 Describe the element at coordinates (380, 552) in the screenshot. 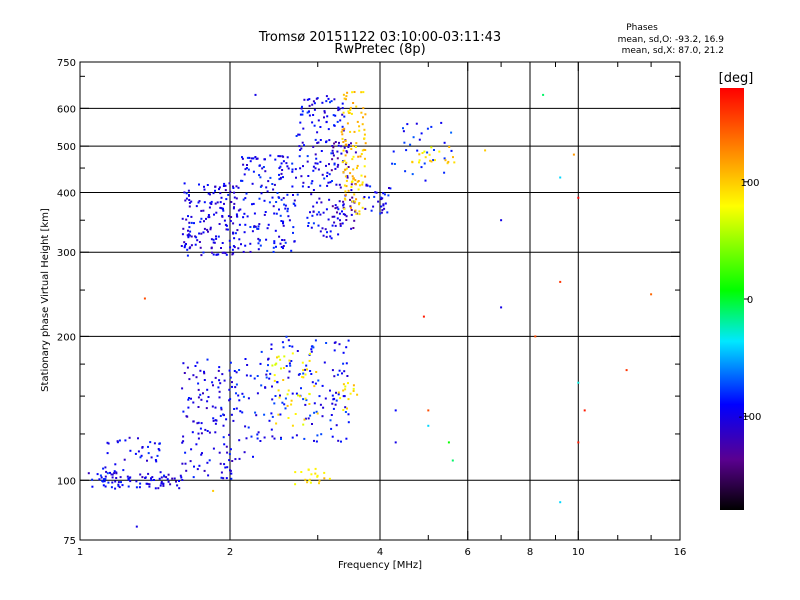

I see `x-tick-label: 4` at that location.